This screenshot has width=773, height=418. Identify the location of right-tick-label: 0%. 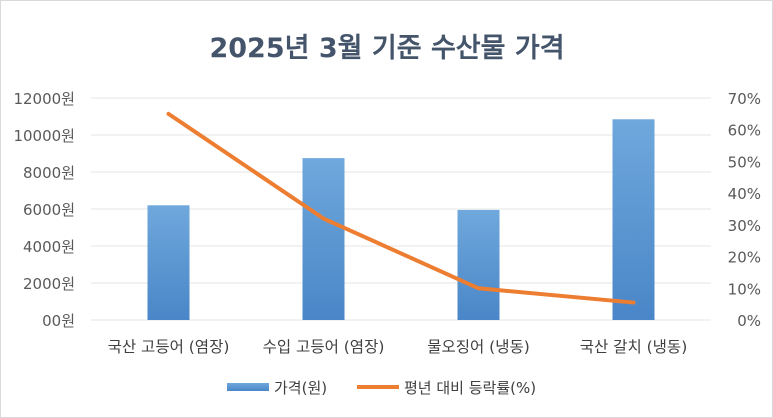
(749, 321).